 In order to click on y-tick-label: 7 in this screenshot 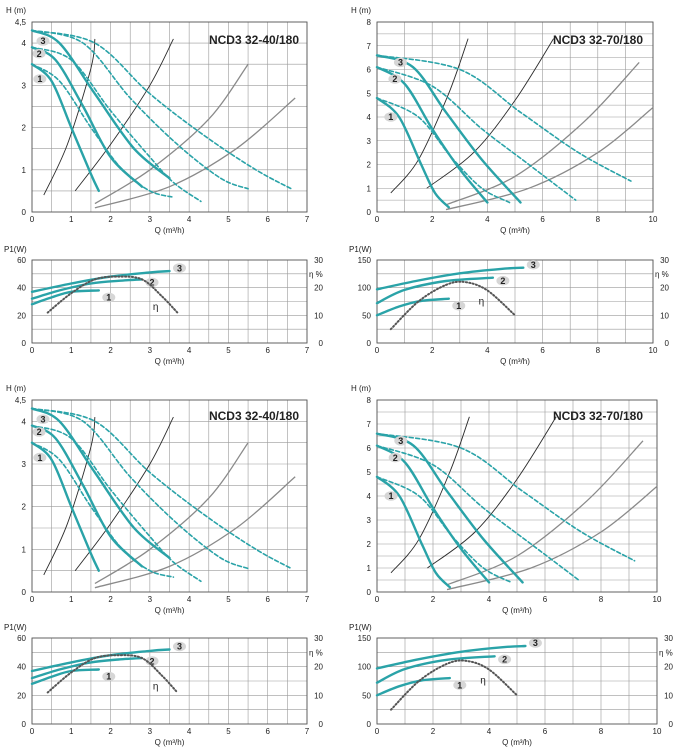, I will do `click(369, 424)`.